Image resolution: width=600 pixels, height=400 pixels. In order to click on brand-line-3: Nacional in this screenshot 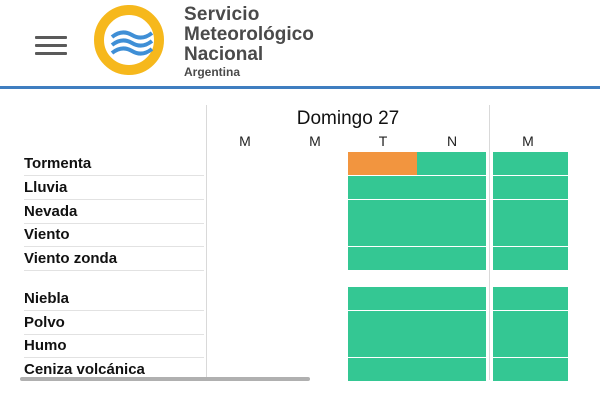, I will do `click(224, 54)`.